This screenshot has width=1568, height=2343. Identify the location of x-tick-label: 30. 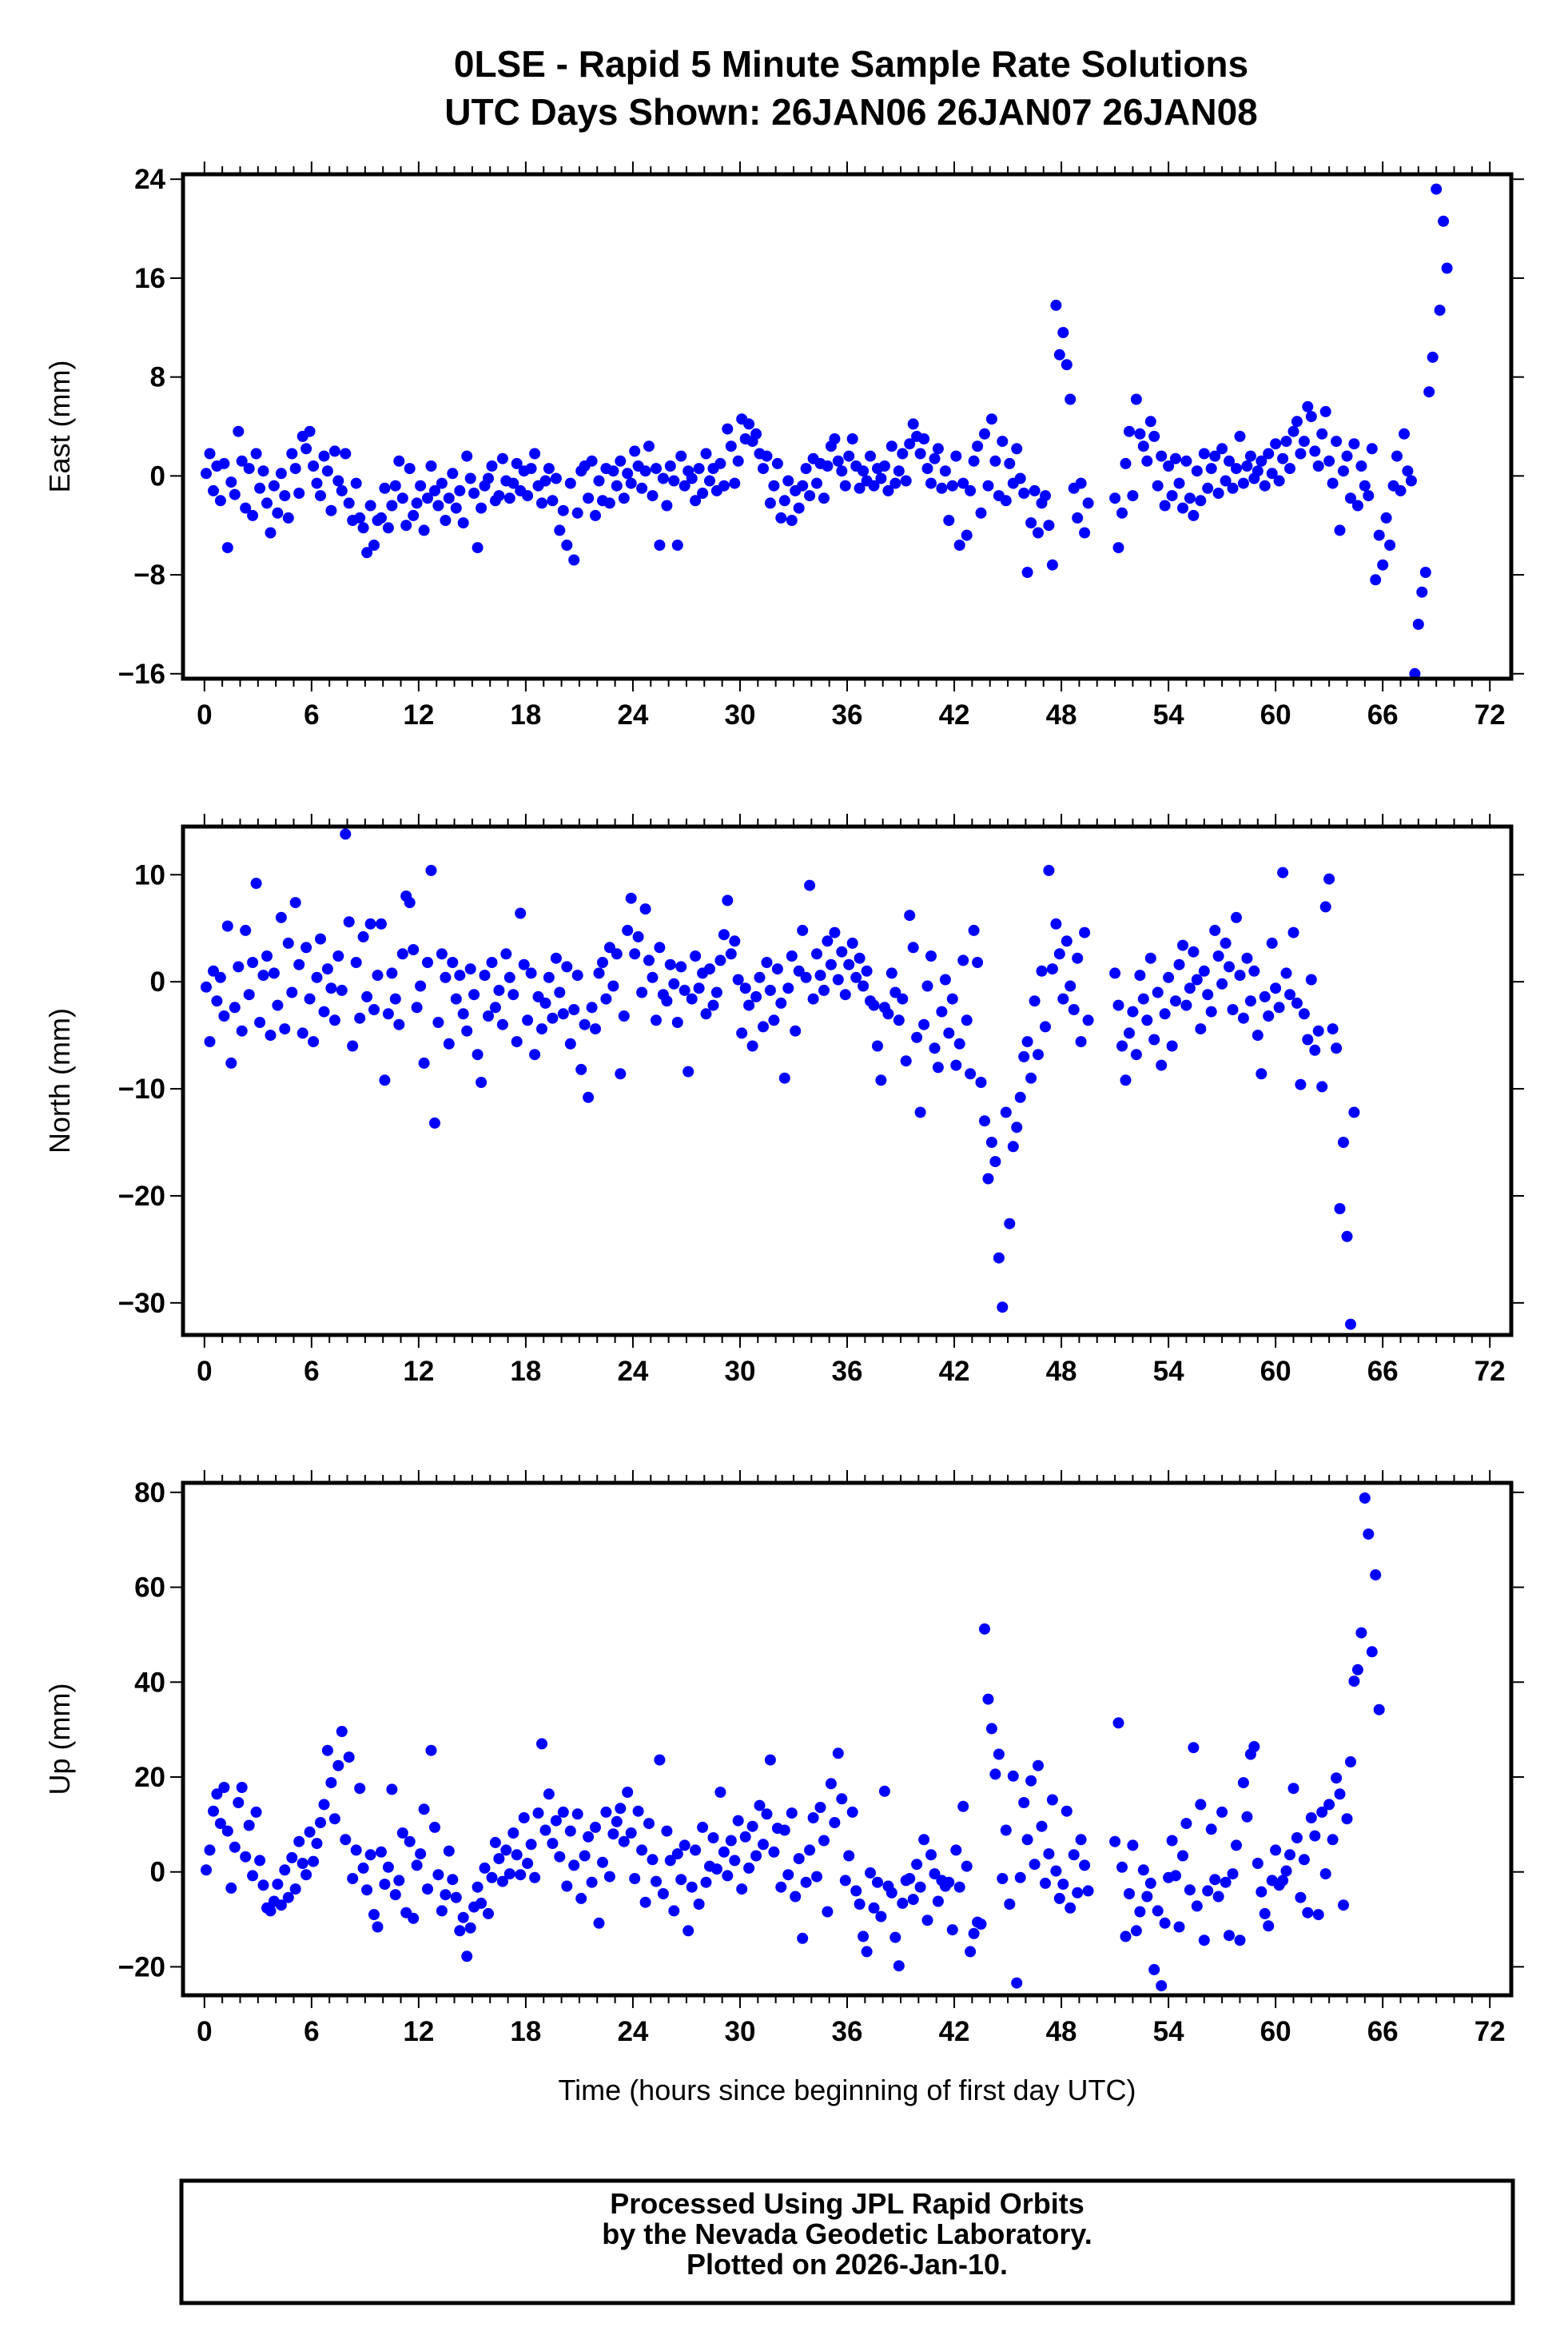
(739, 1371).